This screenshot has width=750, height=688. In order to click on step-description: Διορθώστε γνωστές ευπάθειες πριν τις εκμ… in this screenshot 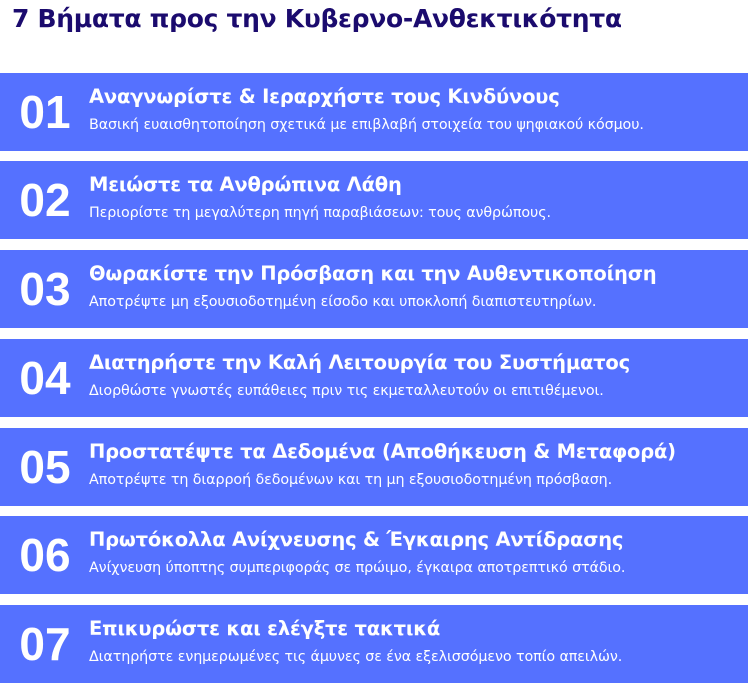, I will do `click(346, 391)`.